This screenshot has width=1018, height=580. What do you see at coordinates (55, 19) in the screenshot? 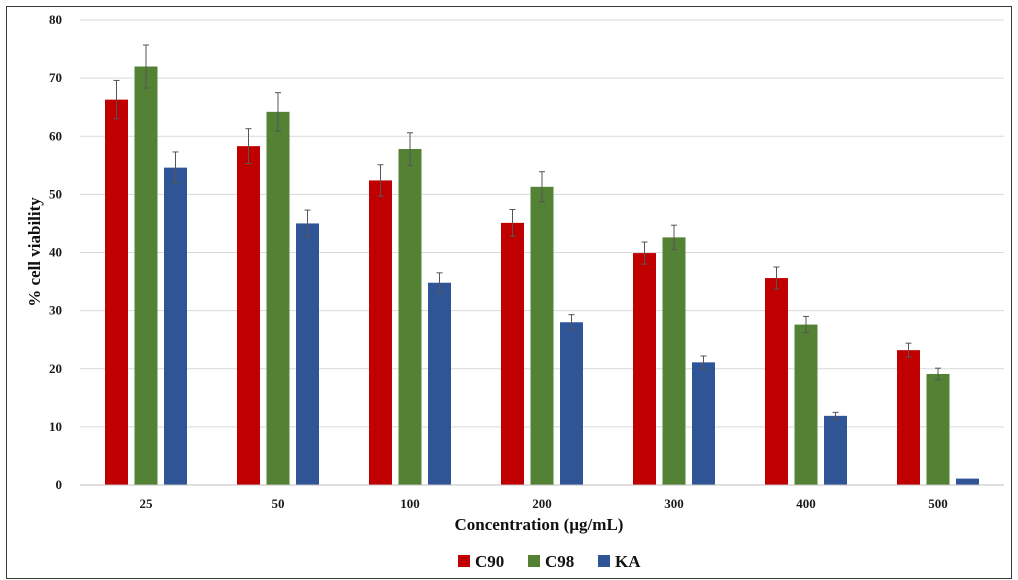
I see `y-tick-label: 80` at bounding box center [55, 19].